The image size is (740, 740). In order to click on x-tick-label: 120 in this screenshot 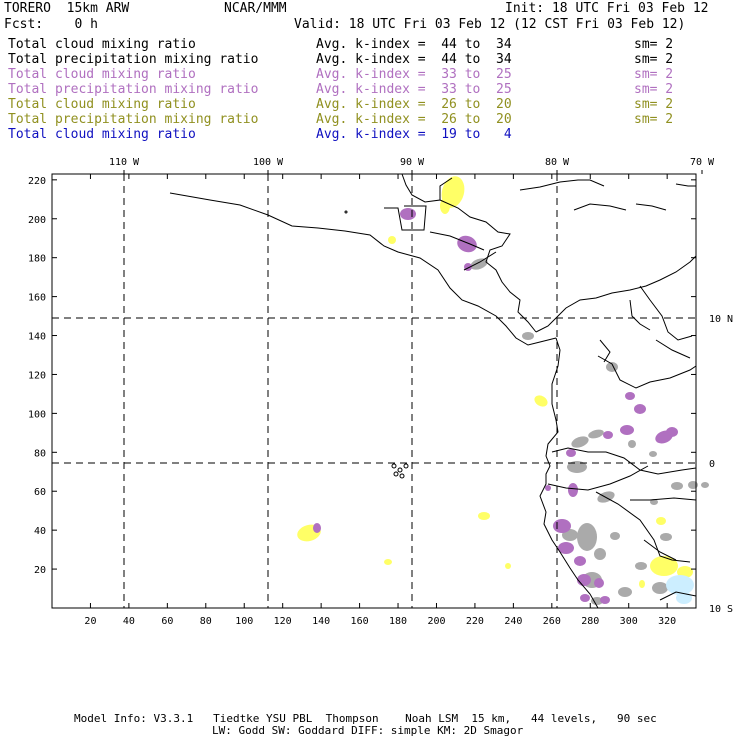, I will do `click(283, 621)`.